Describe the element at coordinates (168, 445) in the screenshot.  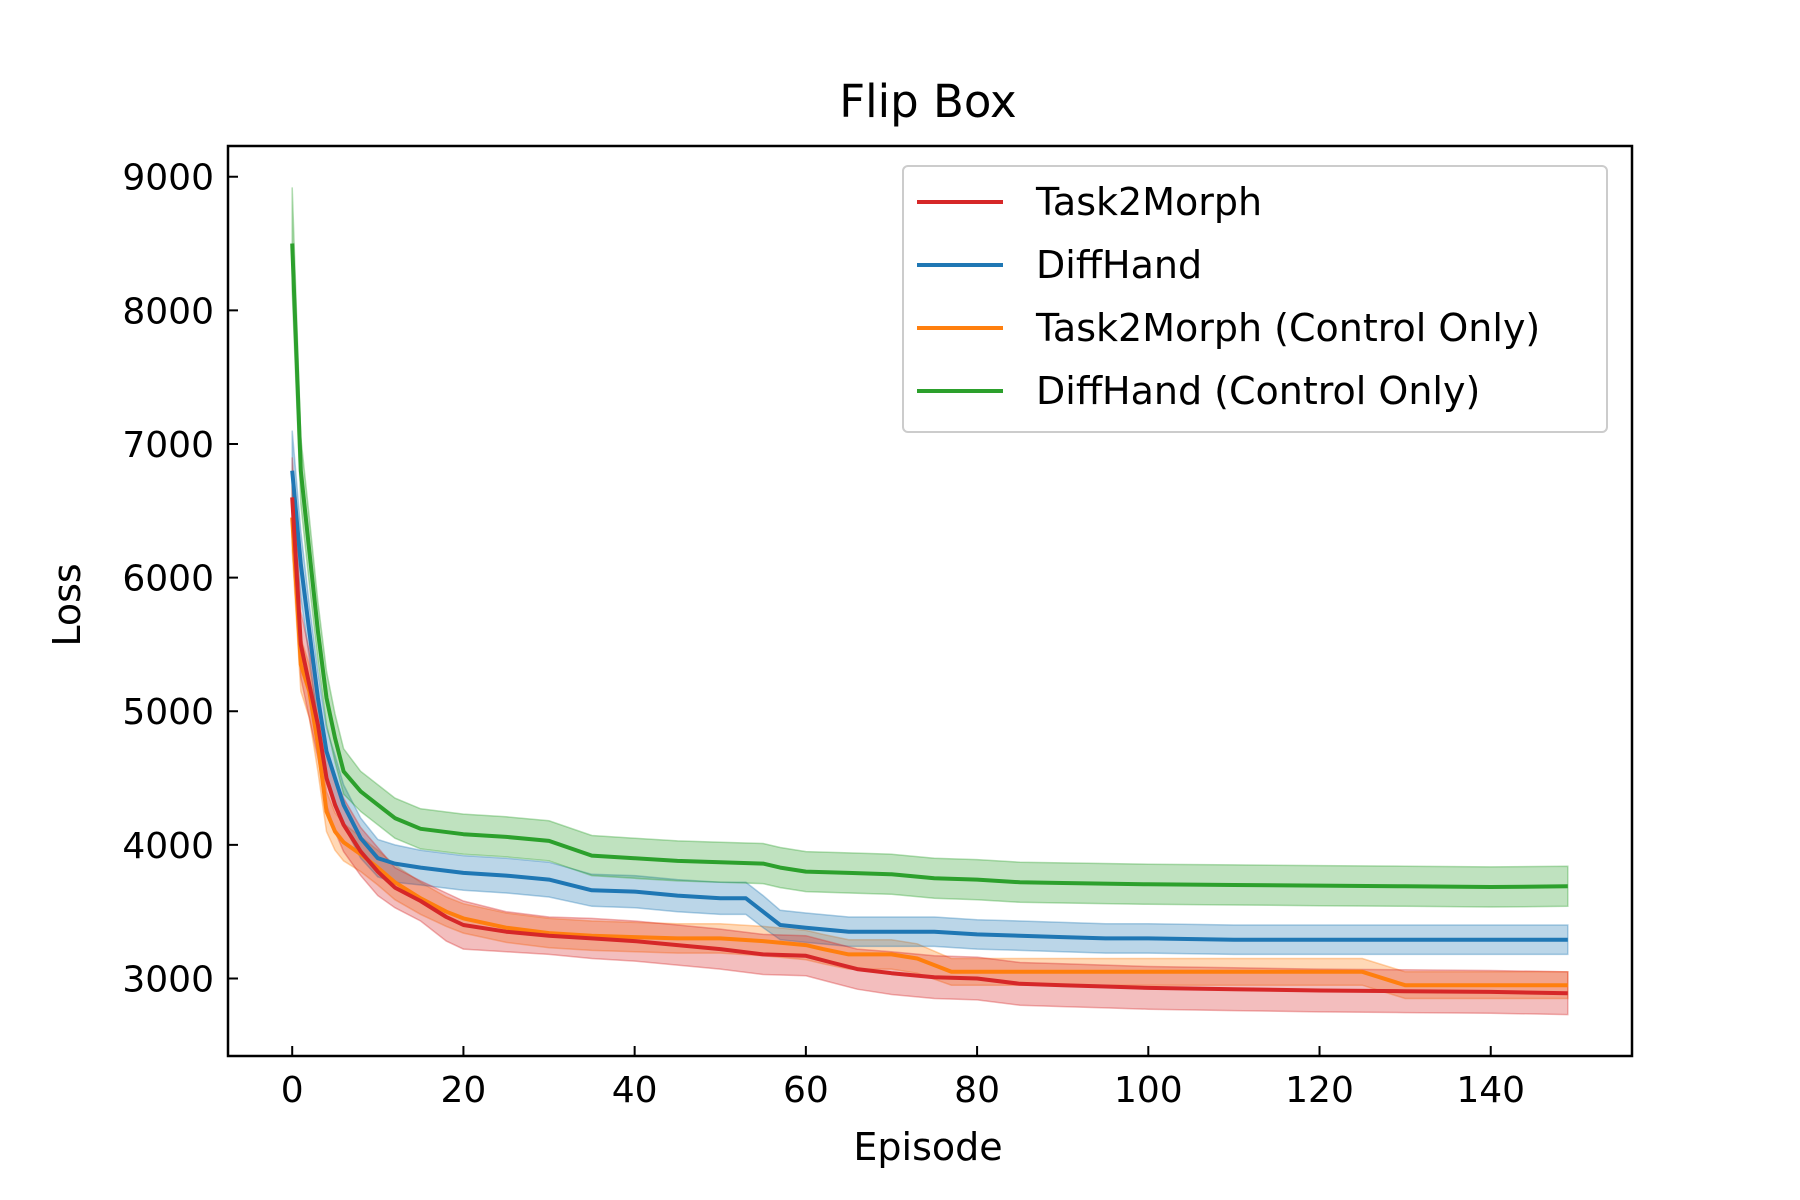
I see `y-tick-label: 7000` at that location.